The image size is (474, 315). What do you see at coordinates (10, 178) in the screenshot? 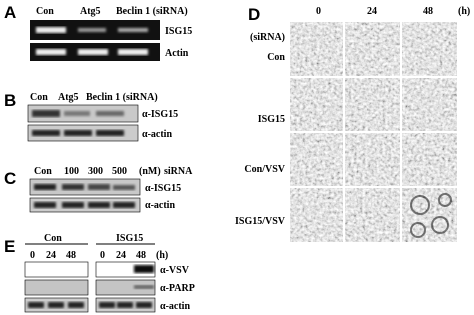
I see `panel-label: C` at bounding box center [10, 178].